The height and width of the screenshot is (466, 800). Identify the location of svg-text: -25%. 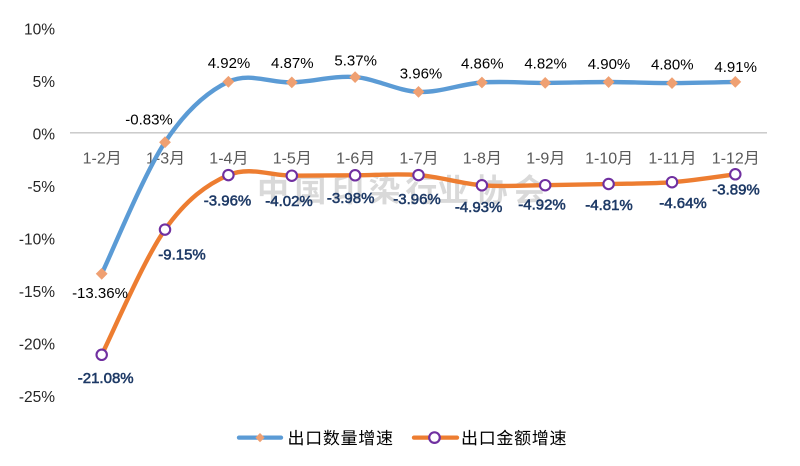
(37, 397).